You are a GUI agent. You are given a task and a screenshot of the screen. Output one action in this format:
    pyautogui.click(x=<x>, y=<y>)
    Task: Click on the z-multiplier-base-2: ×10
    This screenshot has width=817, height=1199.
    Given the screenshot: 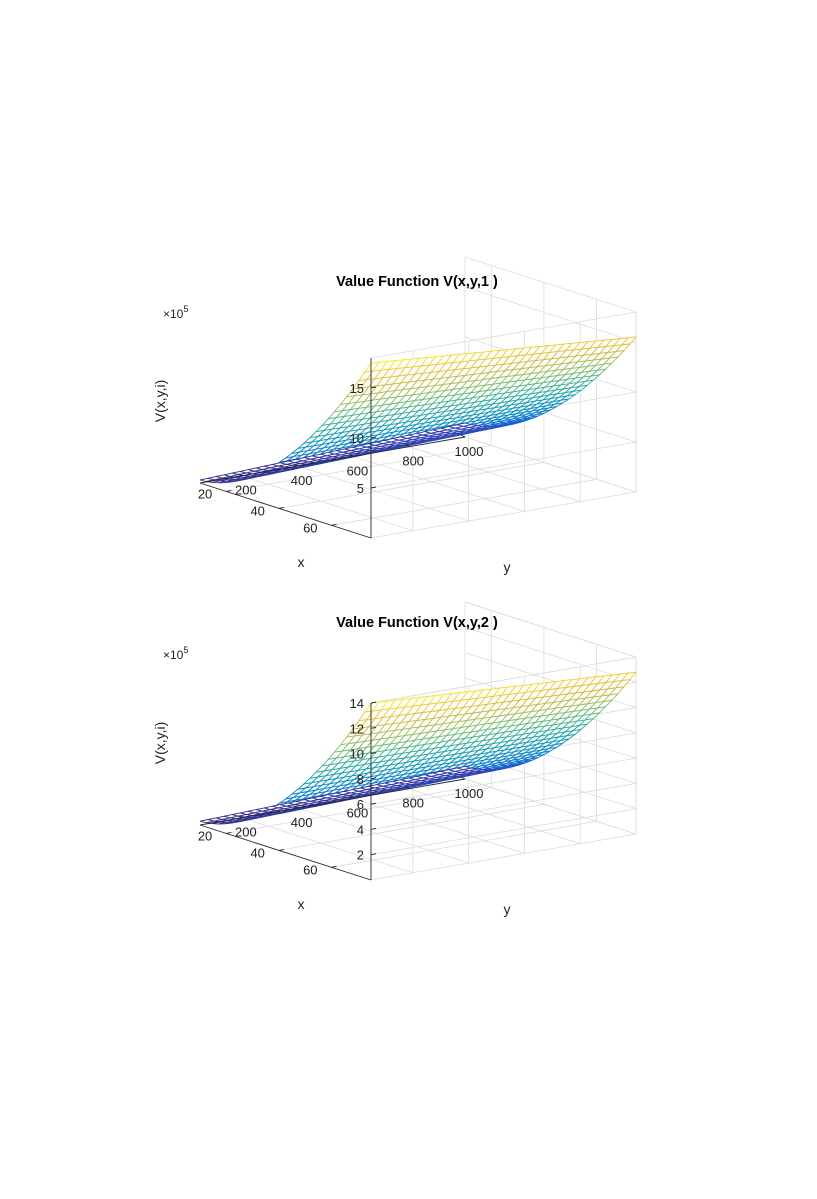 What is the action you would take?
    pyautogui.click(x=173, y=655)
    